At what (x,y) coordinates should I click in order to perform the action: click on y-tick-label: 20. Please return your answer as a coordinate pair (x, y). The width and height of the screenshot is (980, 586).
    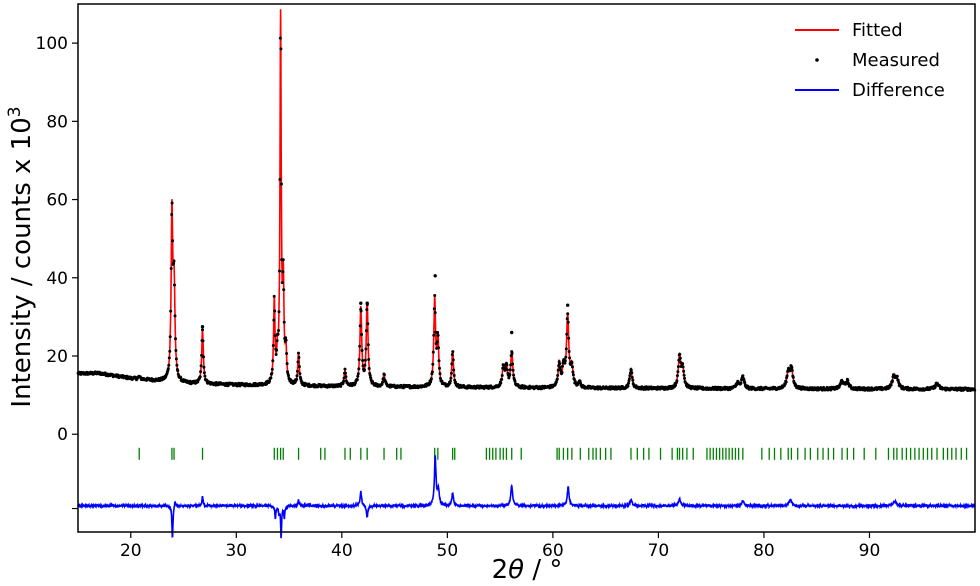
    Looking at the image, I should click on (57, 357).